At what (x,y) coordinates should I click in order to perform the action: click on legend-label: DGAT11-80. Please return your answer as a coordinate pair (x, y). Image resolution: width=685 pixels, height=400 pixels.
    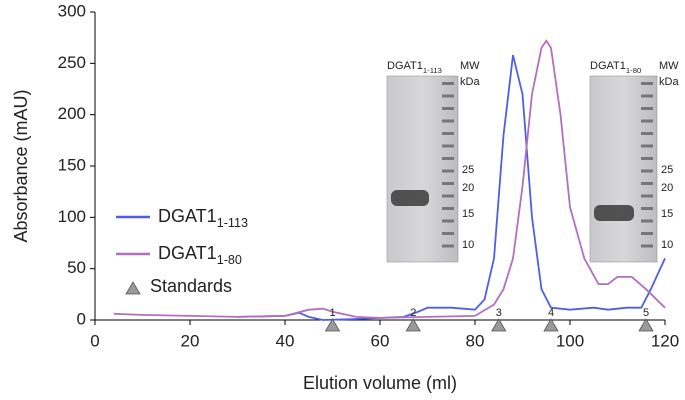
    Looking at the image, I should click on (200, 255).